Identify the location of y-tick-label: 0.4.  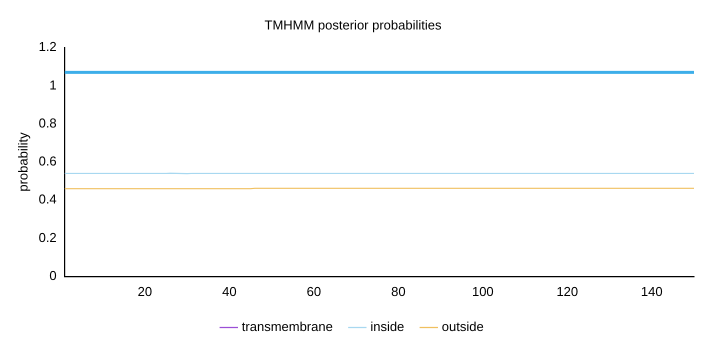
(47, 199).